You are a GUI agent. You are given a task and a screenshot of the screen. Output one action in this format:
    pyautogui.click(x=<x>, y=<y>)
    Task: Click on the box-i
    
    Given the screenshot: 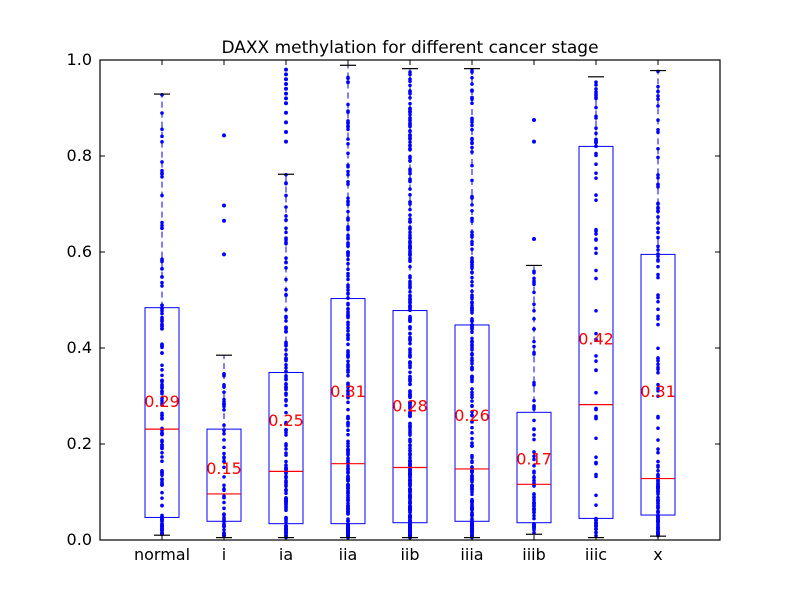 What is the action you would take?
    pyautogui.click(x=224, y=475)
    